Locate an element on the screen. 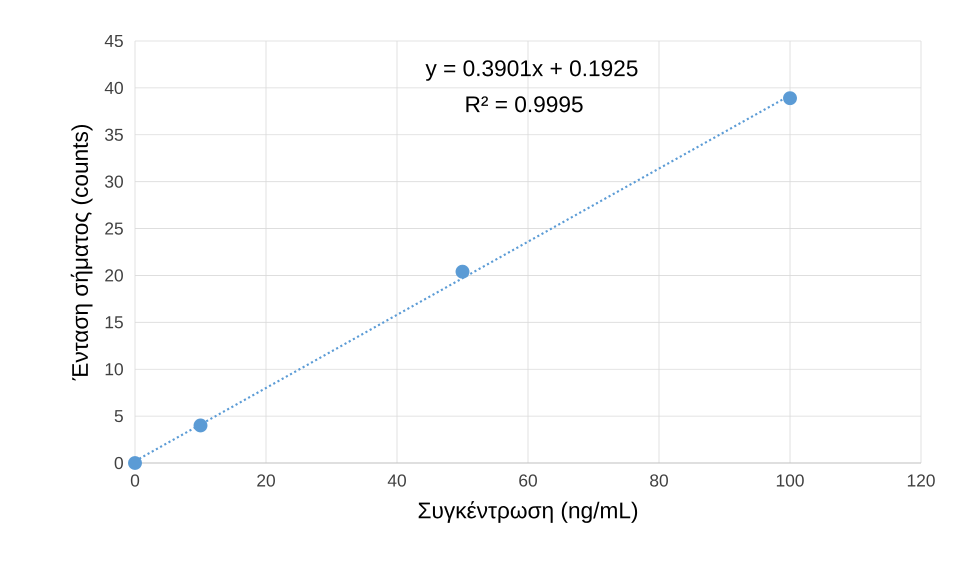  x-tick-label: 0 is located at coordinates (135, 480).